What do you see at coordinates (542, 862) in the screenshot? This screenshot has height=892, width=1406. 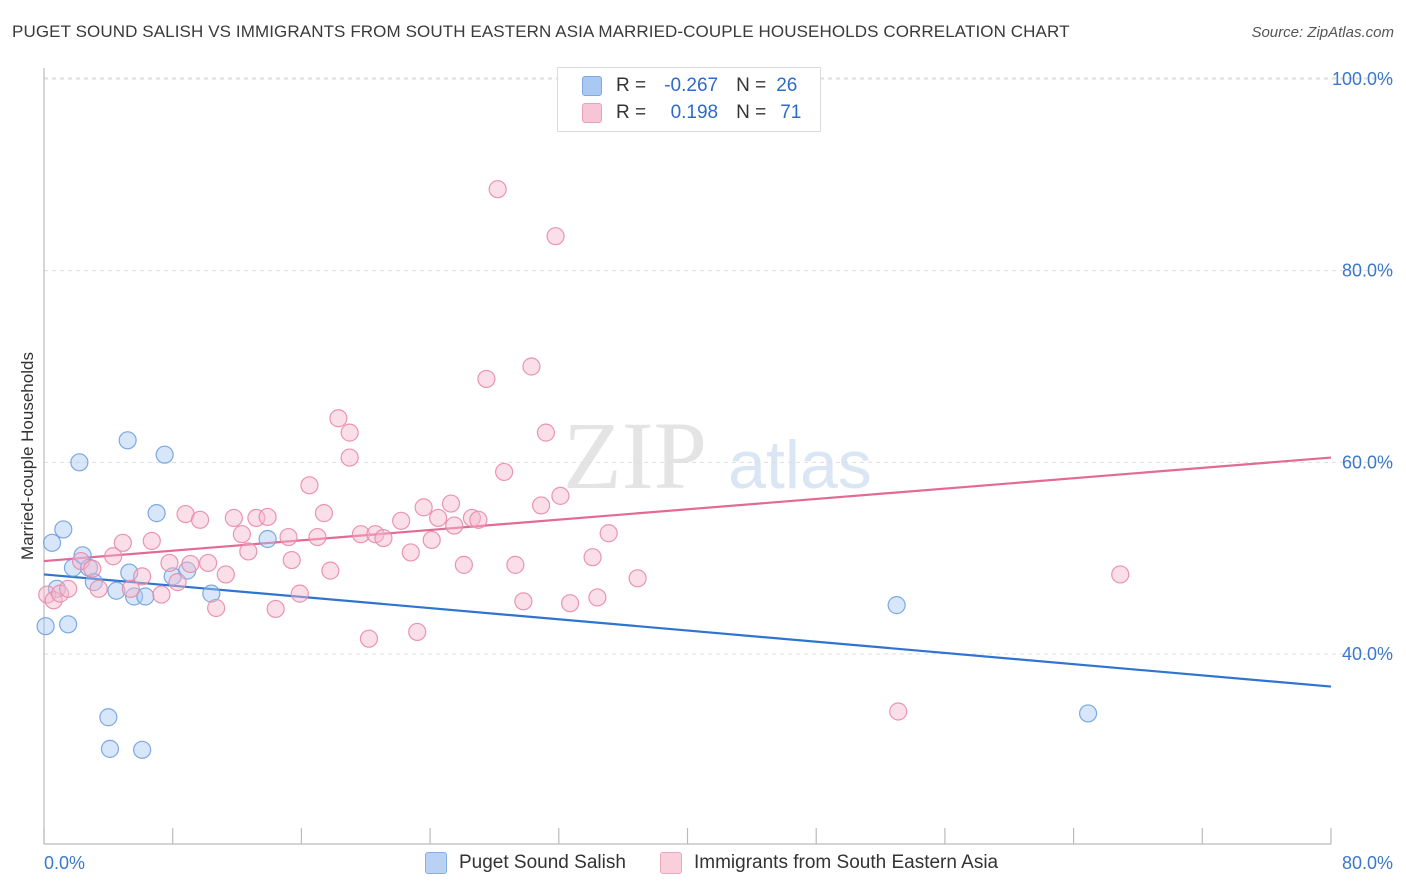 I see `series-label-salish: Puget Sound Salish` at bounding box center [542, 862].